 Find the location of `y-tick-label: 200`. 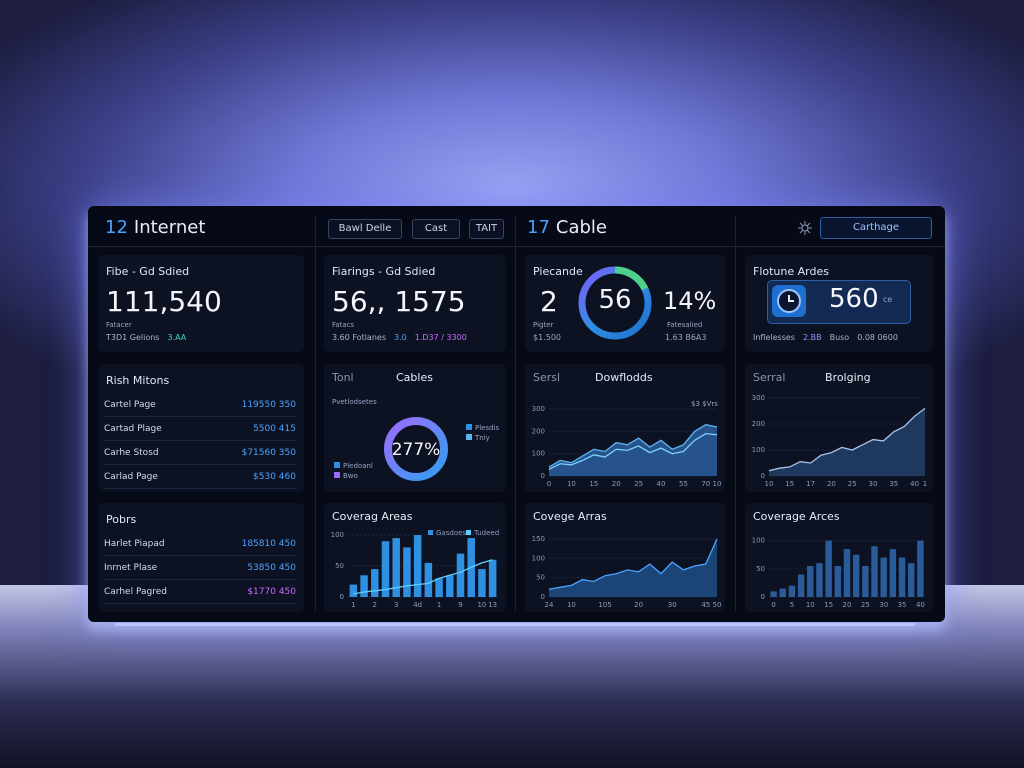

y-tick-label: 200 is located at coordinates (758, 424).